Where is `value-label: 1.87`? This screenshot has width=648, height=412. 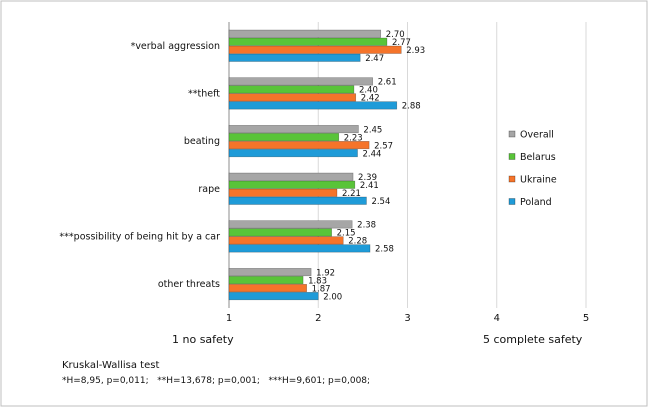
value-label: 1.87 is located at coordinates (321, 289).